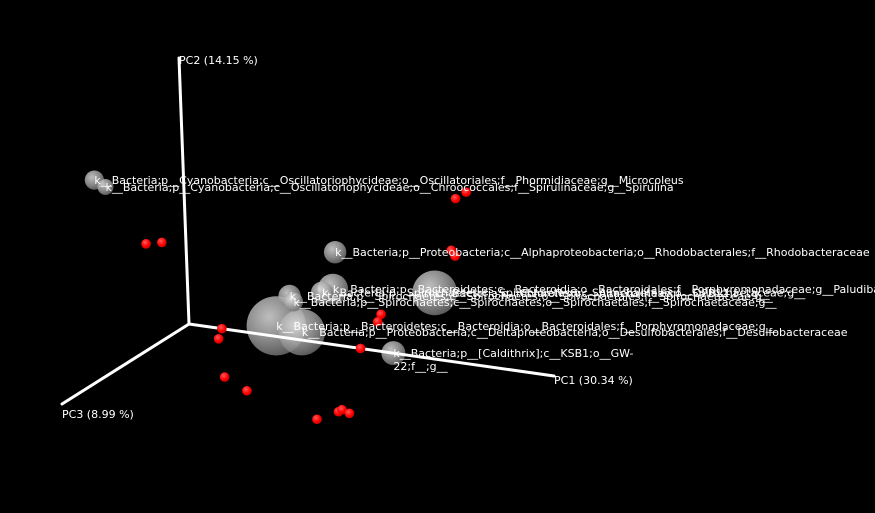  I want to click on axis-y-label: PC2 (14.15 %), so click(218, 60).